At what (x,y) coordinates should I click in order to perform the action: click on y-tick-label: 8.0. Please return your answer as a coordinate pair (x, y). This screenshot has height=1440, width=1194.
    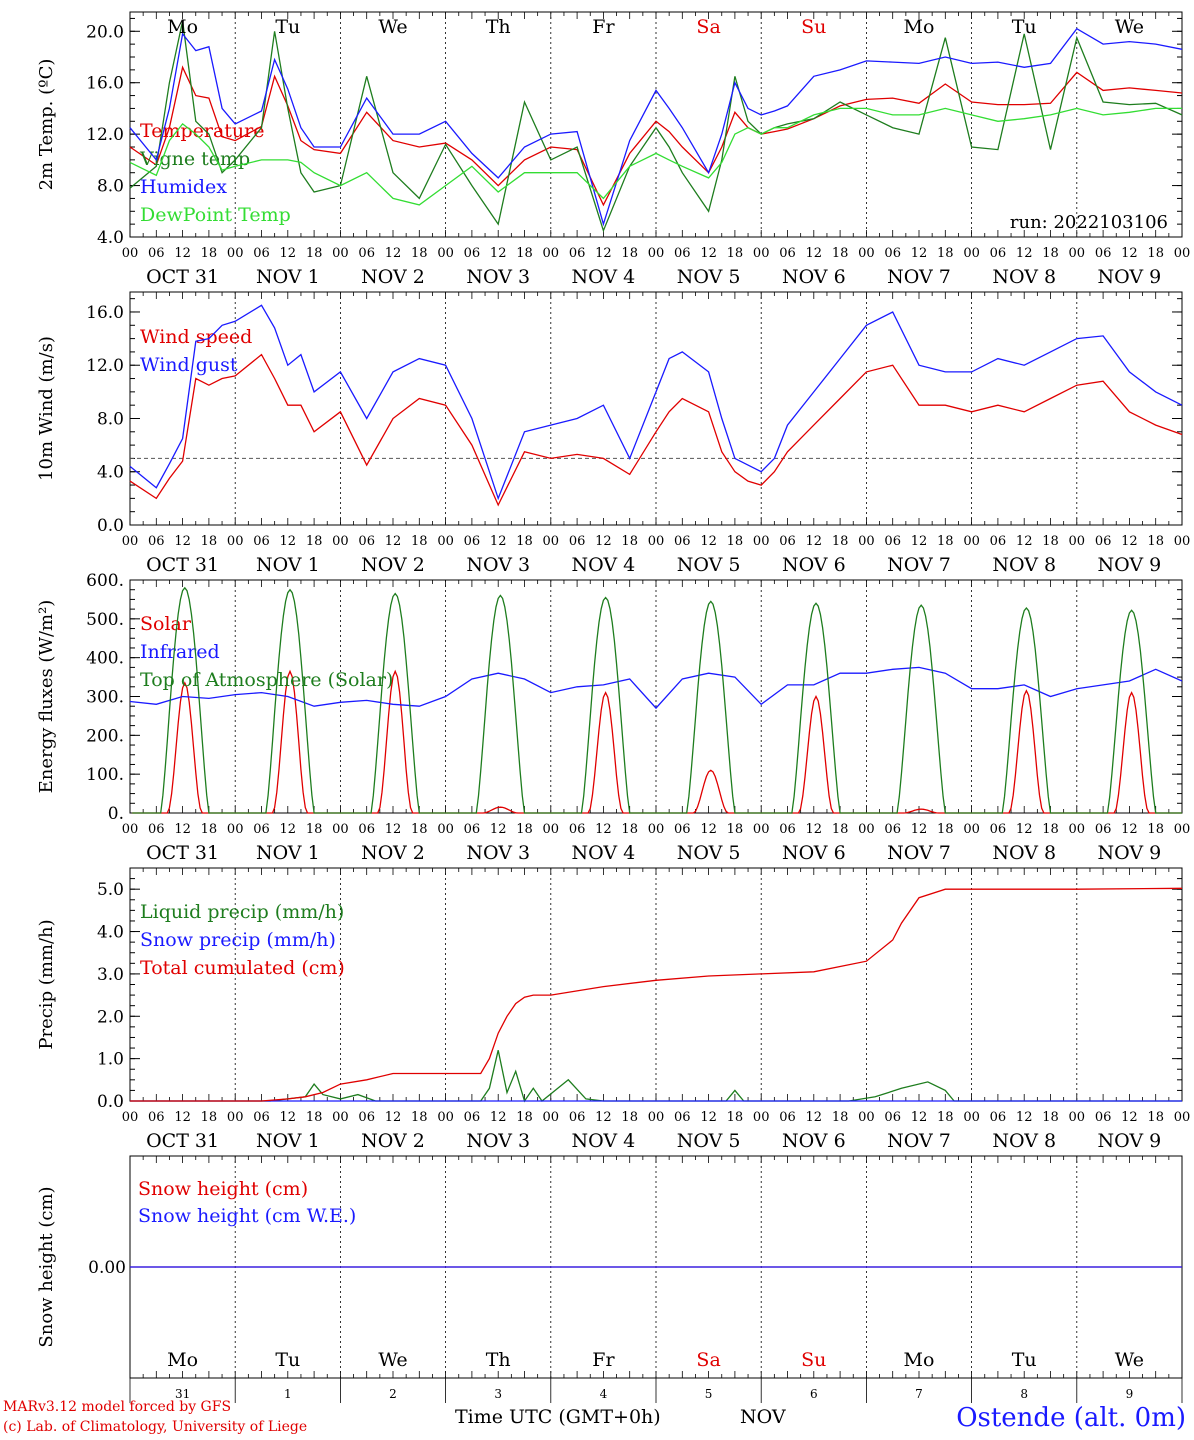
    Looking at the image, I should click on (110, 419).